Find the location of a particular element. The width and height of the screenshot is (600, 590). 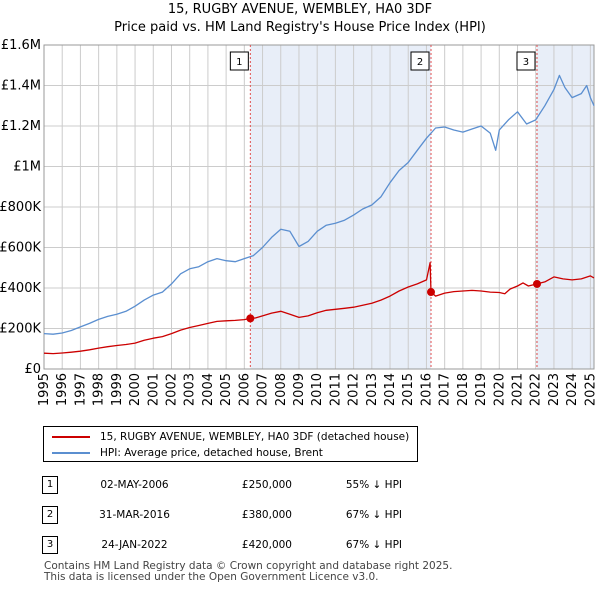

sale-marker-label: 2 is located at coordinates (420, 62).